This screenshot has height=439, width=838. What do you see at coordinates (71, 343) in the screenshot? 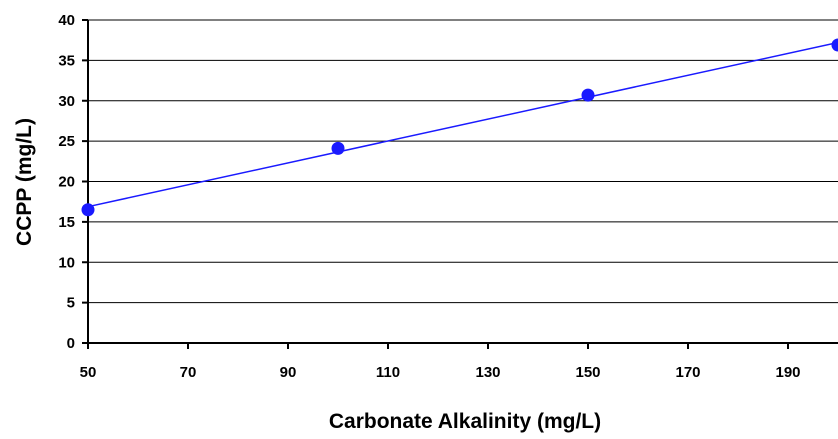
I see `y-tick-label-0: 0` at bounding box center [71, 343].